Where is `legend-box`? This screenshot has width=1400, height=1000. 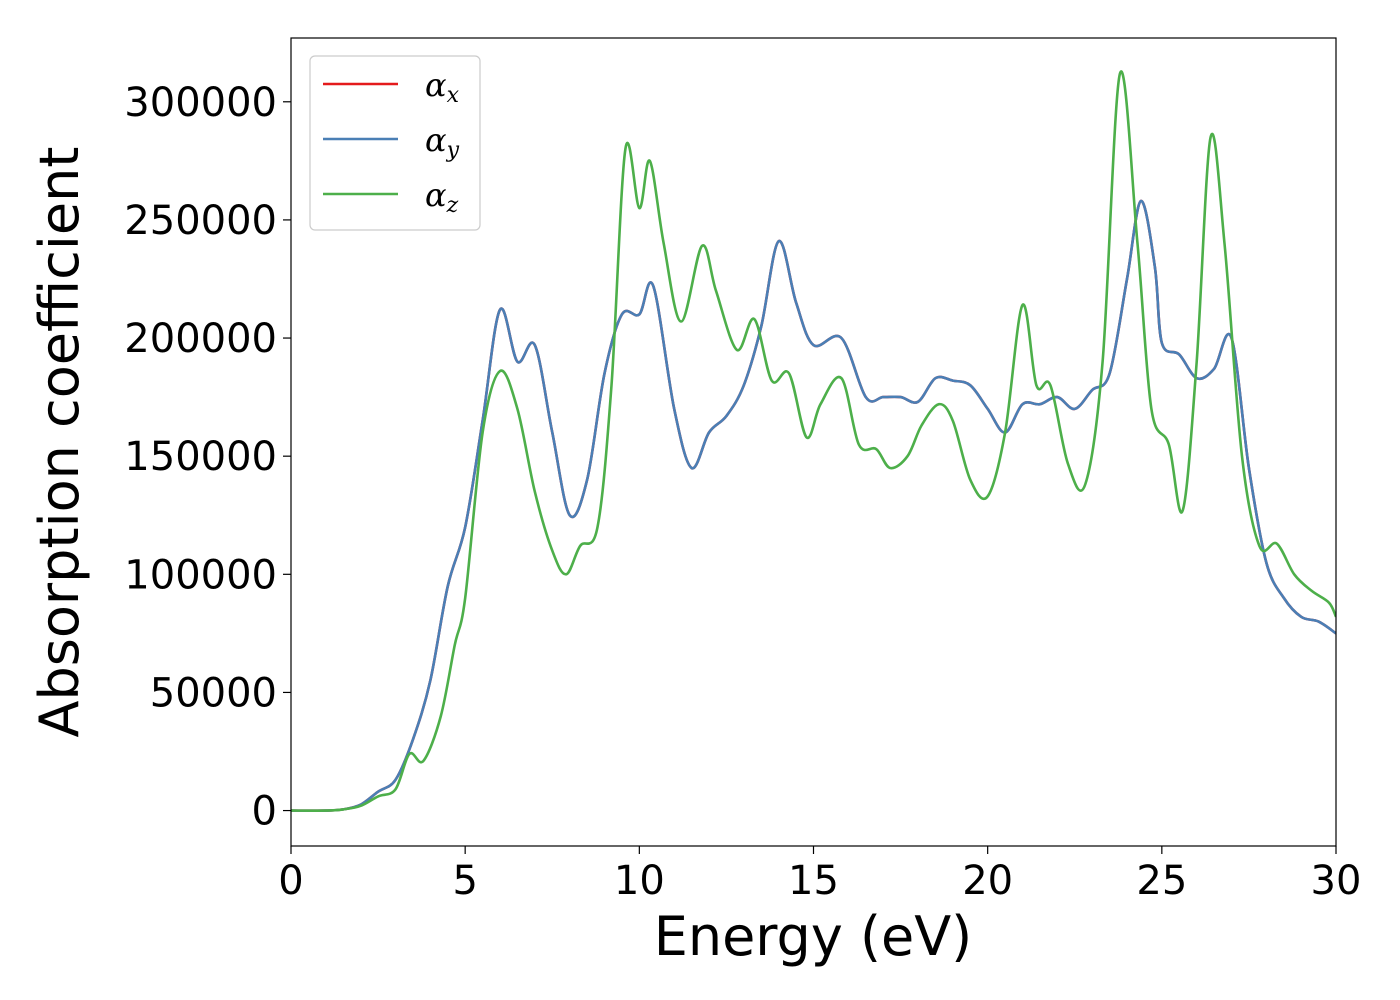
legend-box is located at coordinates (395, 143).